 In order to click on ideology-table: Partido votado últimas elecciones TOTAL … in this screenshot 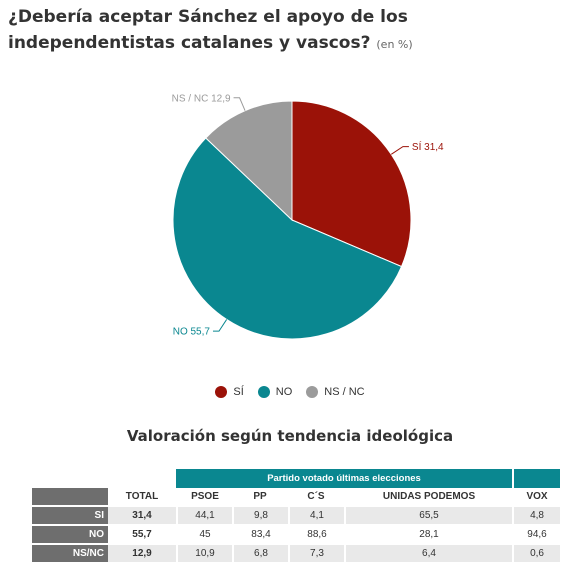, I will do `click(296, 515)`.